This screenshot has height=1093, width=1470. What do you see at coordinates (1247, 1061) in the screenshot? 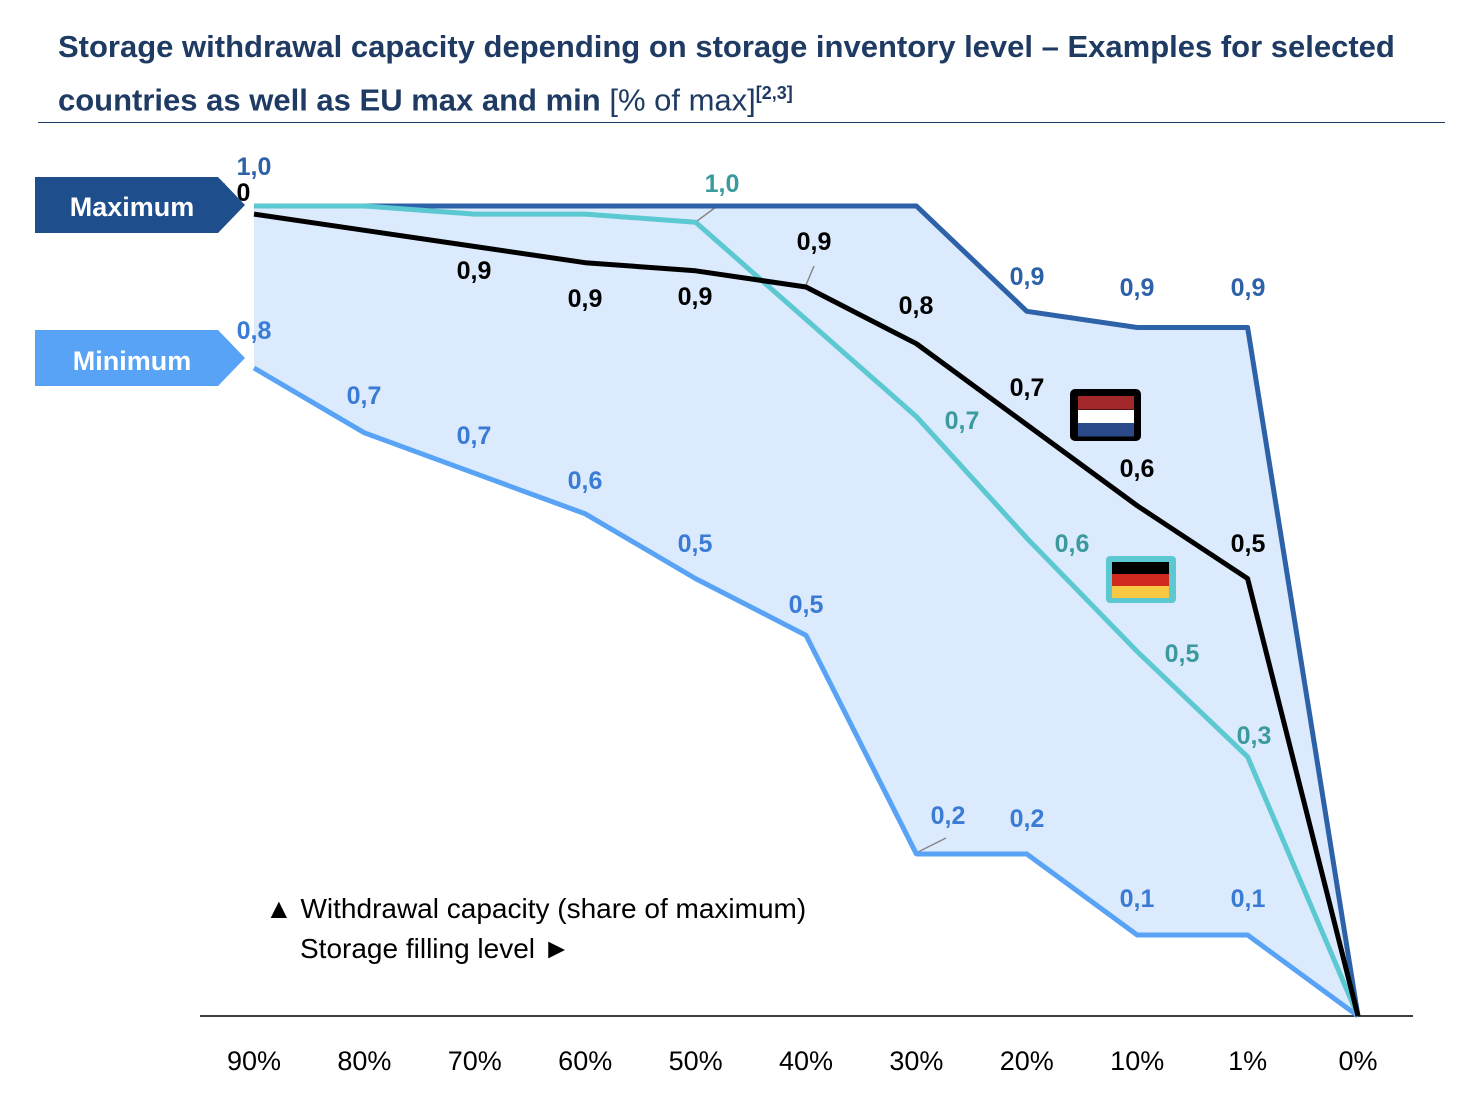
I see `x-tick-label: 1%` at bounding box center [1247, 1061].